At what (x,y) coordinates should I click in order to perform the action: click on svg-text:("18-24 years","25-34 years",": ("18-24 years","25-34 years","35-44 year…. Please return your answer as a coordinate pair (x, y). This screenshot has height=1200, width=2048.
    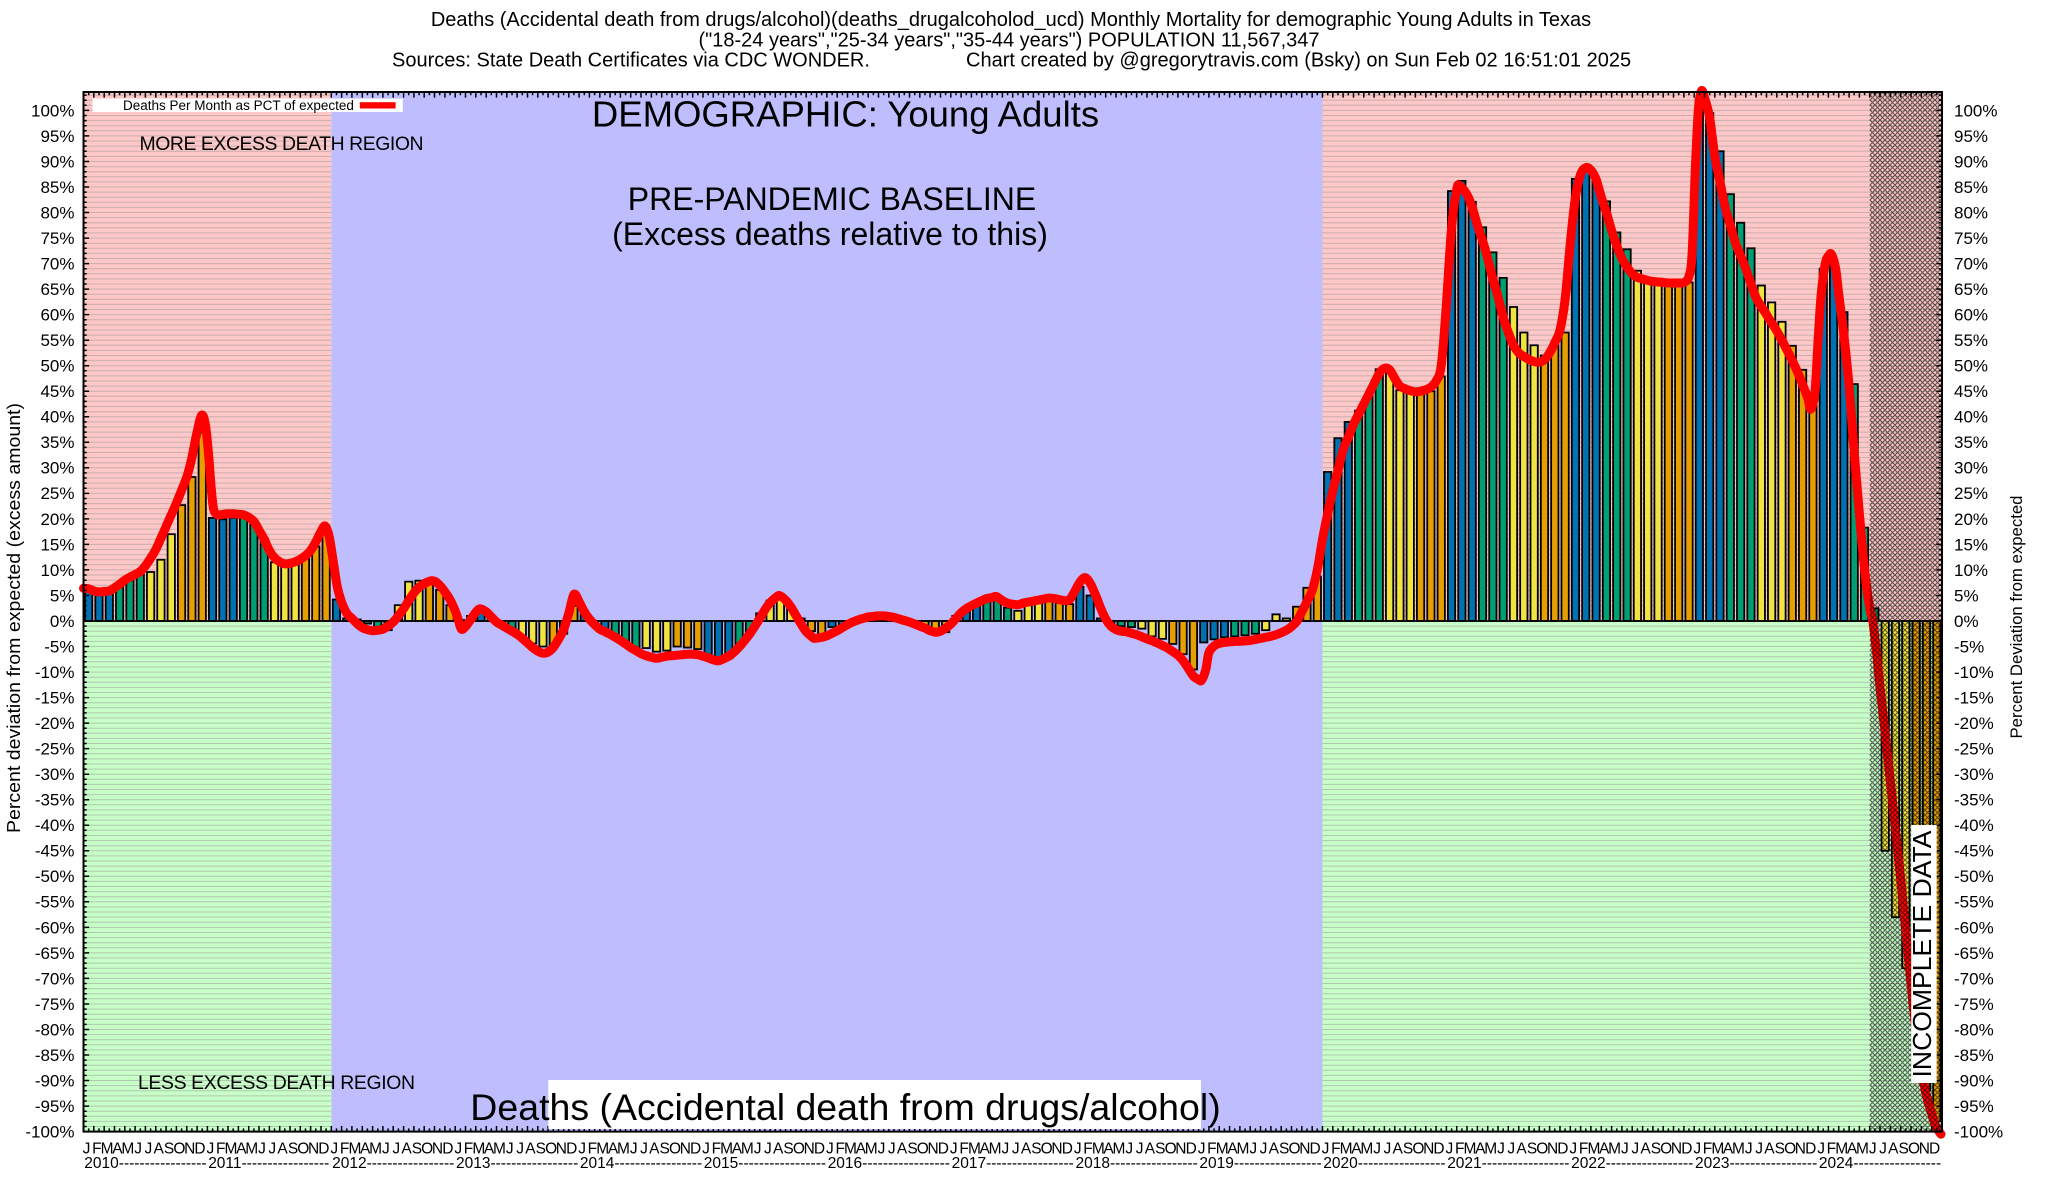
    Looking at the image, I should click on (1008, 41).